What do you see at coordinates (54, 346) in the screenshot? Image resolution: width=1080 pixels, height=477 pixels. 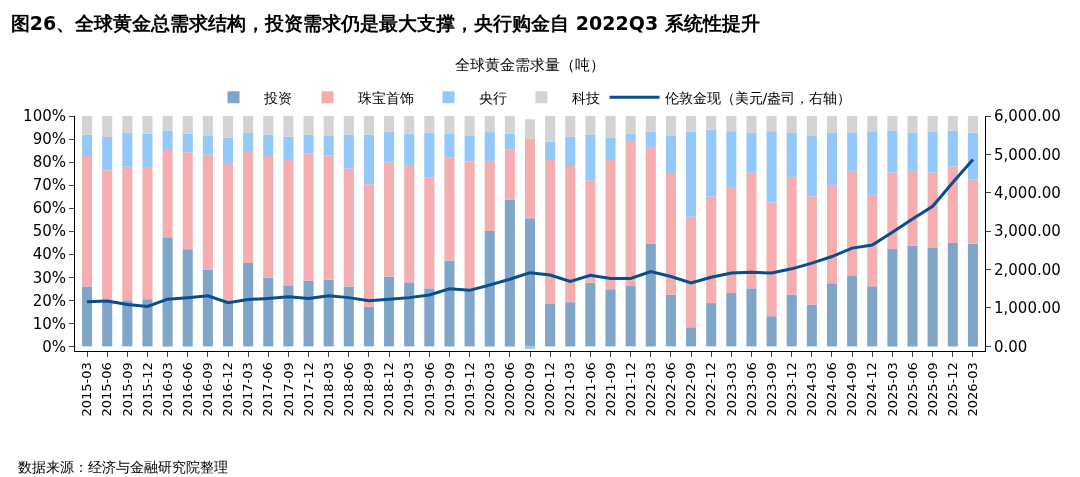 I see `y-tick-label: 0%` at bounding box center [54, 346].